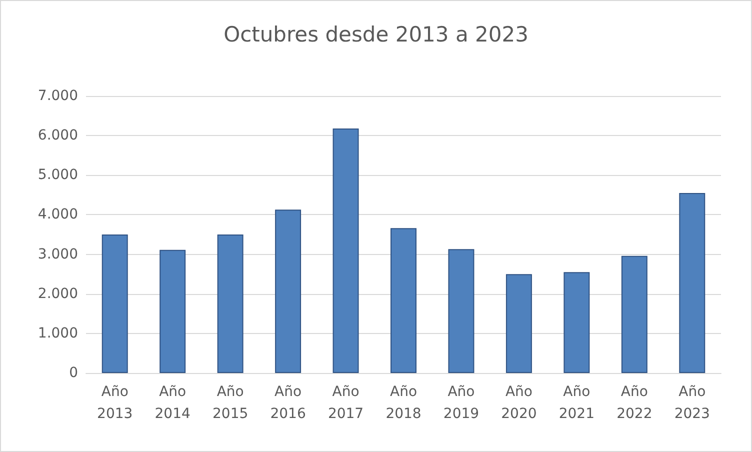 The width and height of the screenshot is (752, 452). I want to click on y-tick-label: 0, so click(73, 373).